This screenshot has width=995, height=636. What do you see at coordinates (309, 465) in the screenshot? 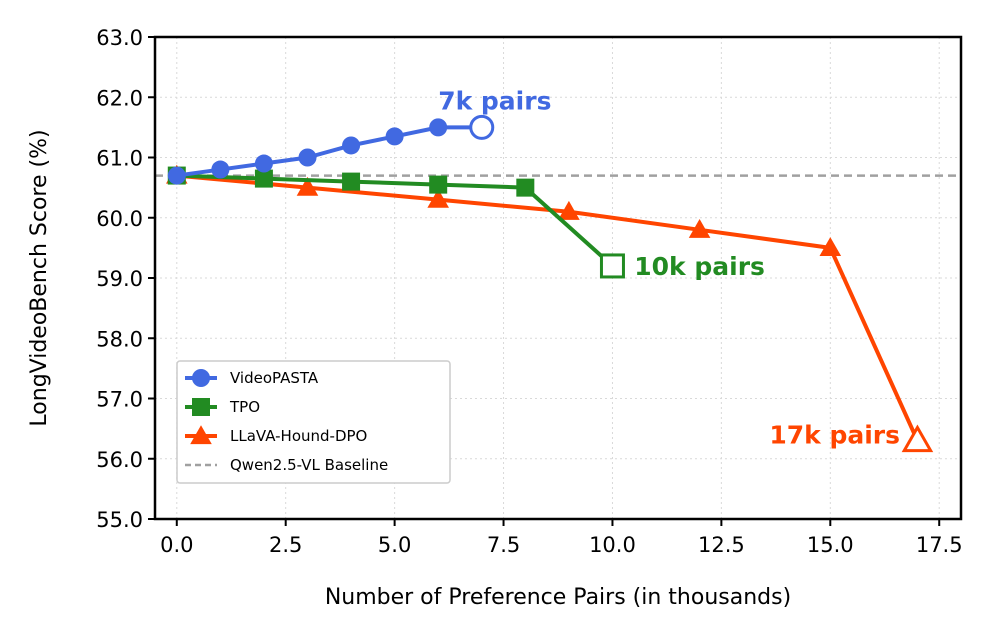
I see `legend-label: Qwen2.5-VL Baseline` at bounding box center [309, 465].